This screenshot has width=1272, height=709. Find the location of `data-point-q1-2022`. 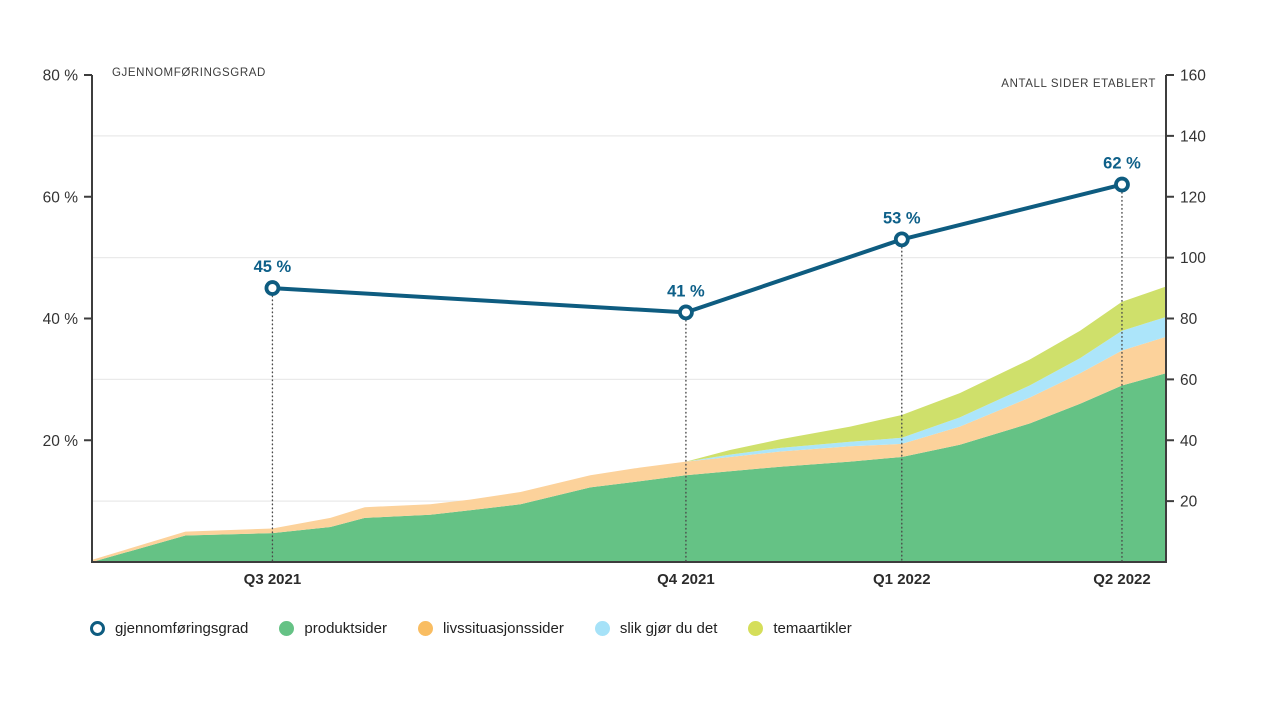

data-point-q1-2022 is located at coordinates (901, 239).